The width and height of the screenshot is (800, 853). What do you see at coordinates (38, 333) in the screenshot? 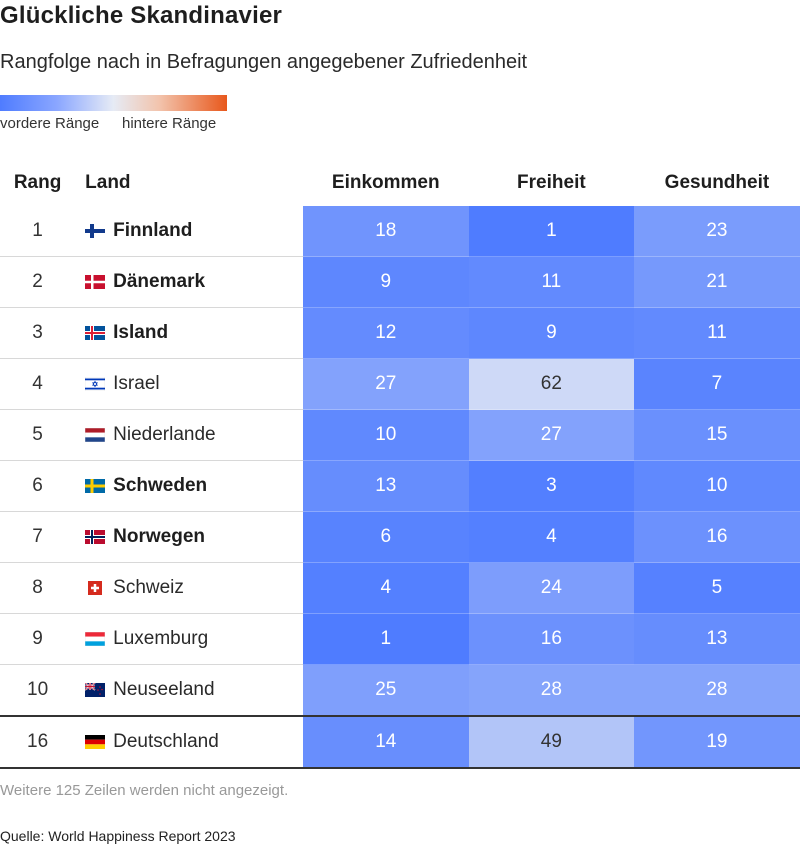
I see `rank-cell: 3` at bounding box center [38, 333].